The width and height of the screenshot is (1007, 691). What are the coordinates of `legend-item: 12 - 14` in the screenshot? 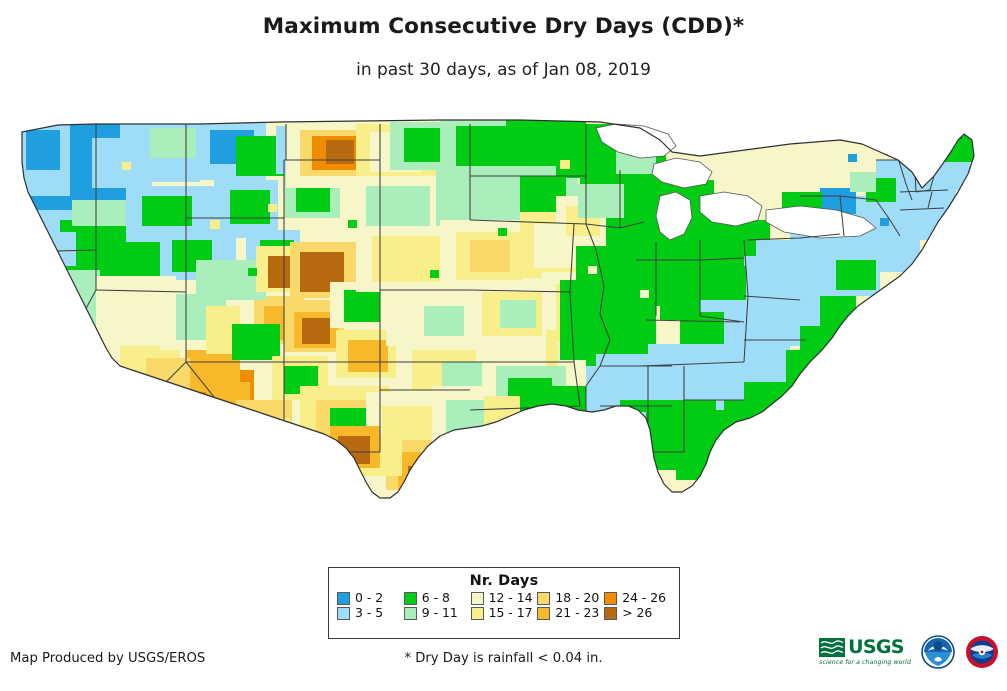 It's located at (504, 598).